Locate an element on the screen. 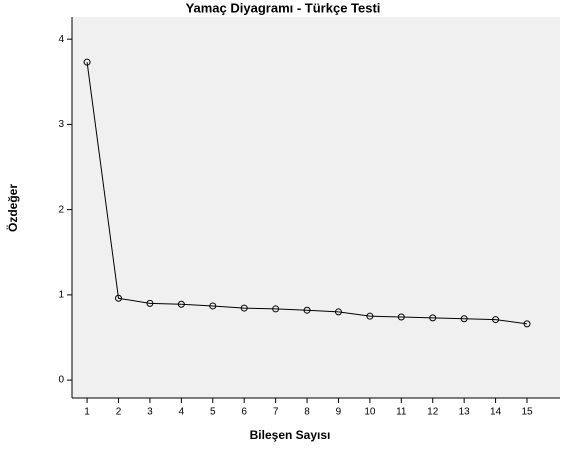 Image resolution: width=566 pixels, height=451 pixels. x-tick-label: 11 is located at coordinates (401, 412).